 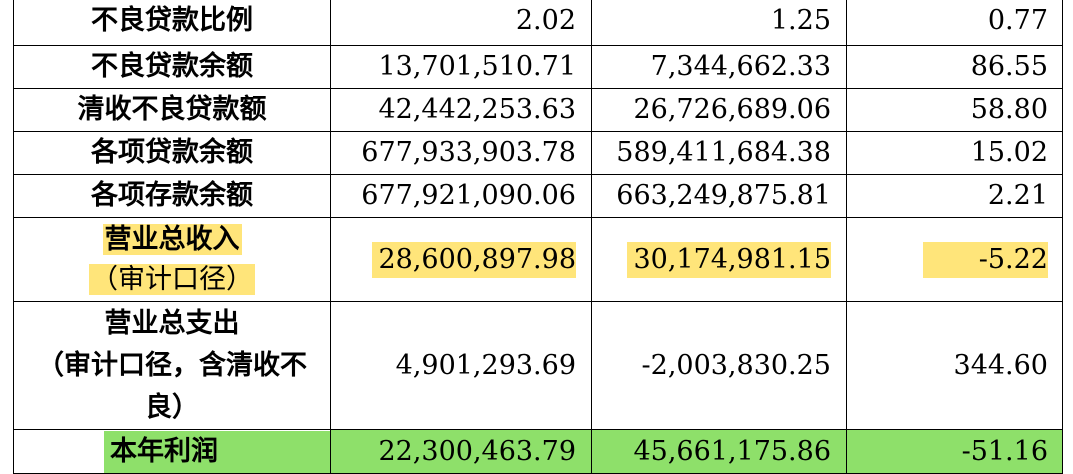 What do you see at coordinates (954, 153) in the screenshot?
I see `value-cell: 15.02` at bounding box center [954, 153].